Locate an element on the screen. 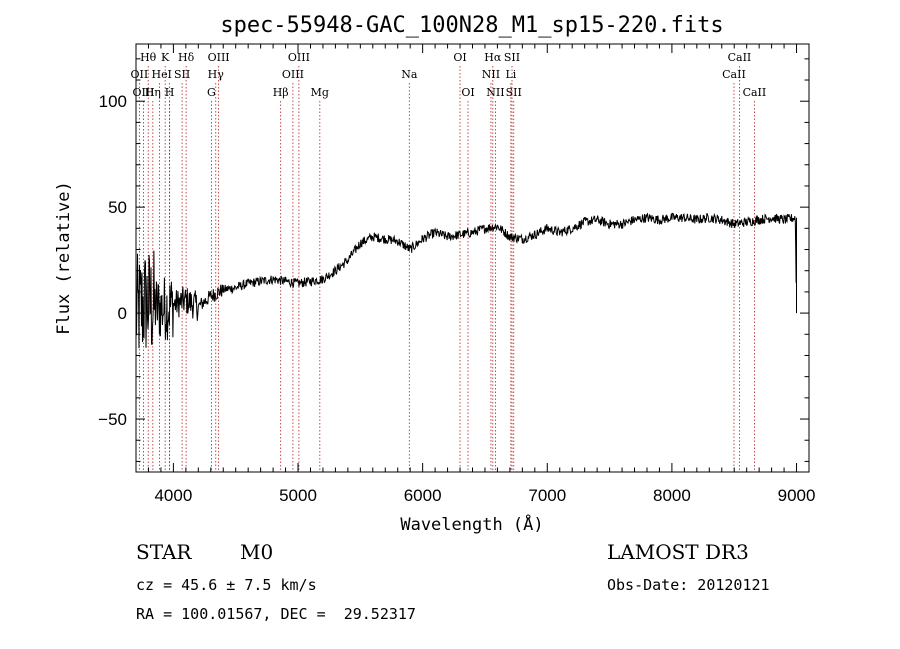 The image size is (900, 649). subclass: M0 is located at coordinates (257, 552).